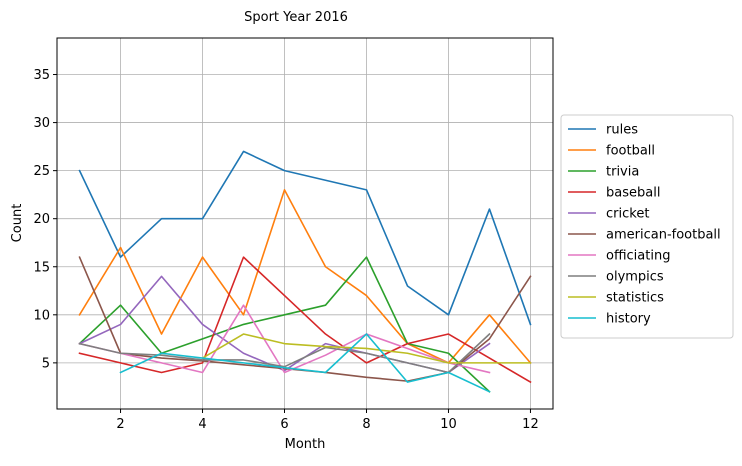 Image resolution: width=742 pixels, height=466 pixels. Describe the element at coordinates (633, 193) in the screenshot. I see `legend-label-baseball: baseball` at that location.